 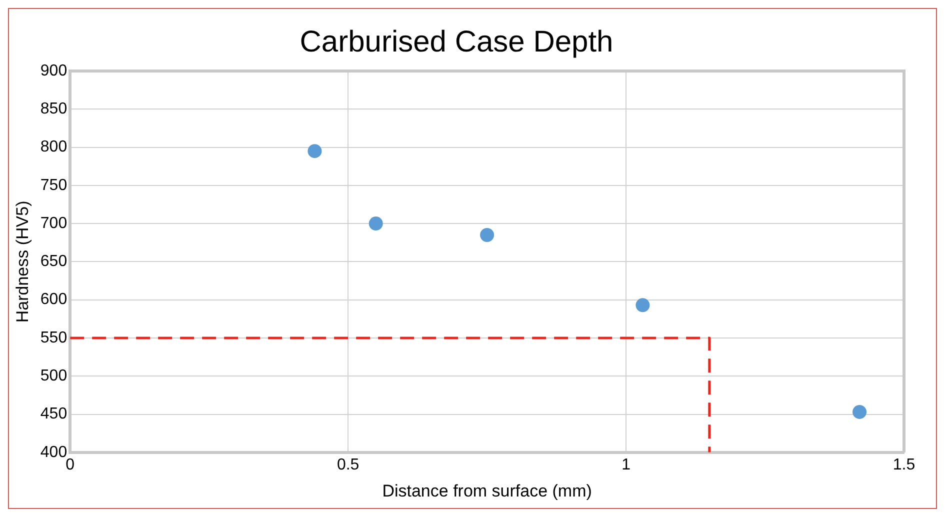 I want to click on y-tick-label: 550, so click(x=54, y=337).